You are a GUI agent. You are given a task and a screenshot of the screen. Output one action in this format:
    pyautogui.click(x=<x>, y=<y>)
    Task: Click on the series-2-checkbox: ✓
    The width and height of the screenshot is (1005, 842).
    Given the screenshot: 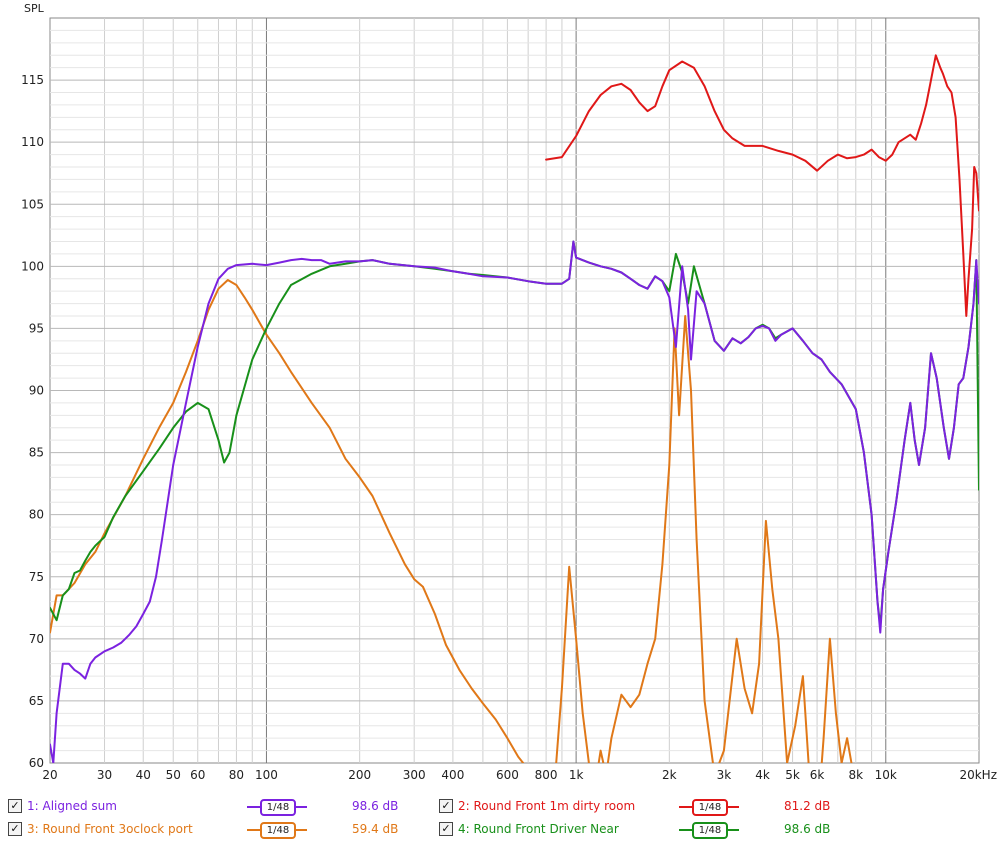 What is the action you would take?
    pyautogui.click(x=446, y=806)
    